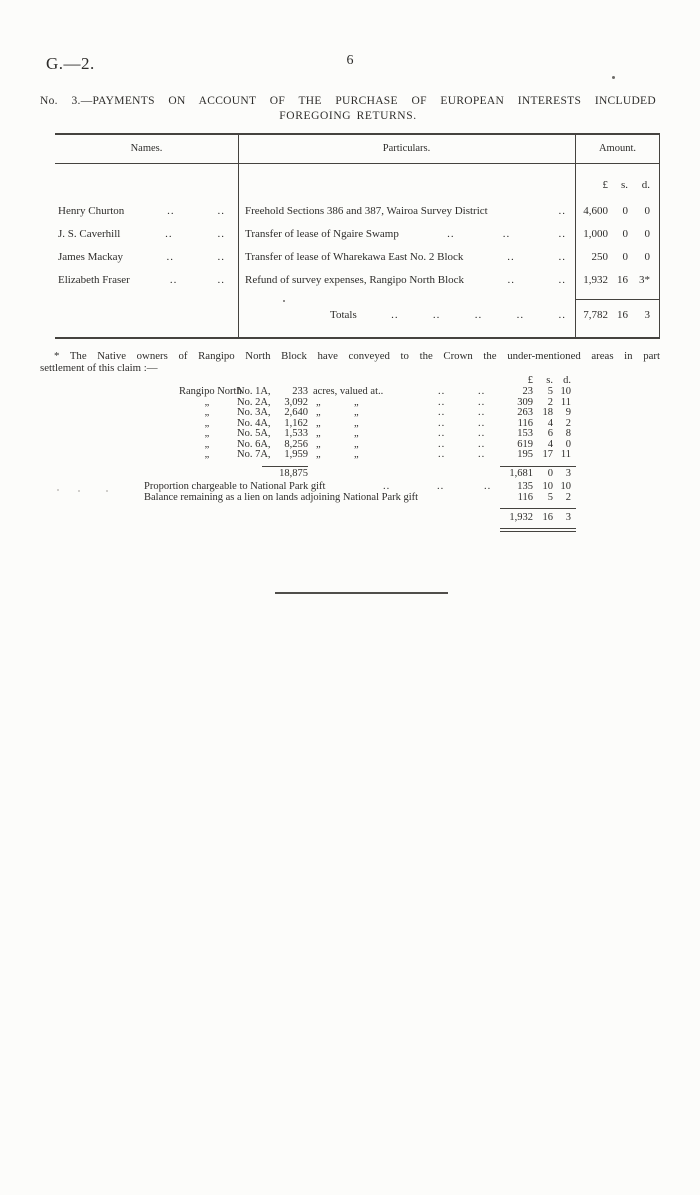  What do you see at coordinates (350, 518) in the screenshot?
I see `footnote-grand-total-row: 1,932 16 3` at bounding box center [350, 518].